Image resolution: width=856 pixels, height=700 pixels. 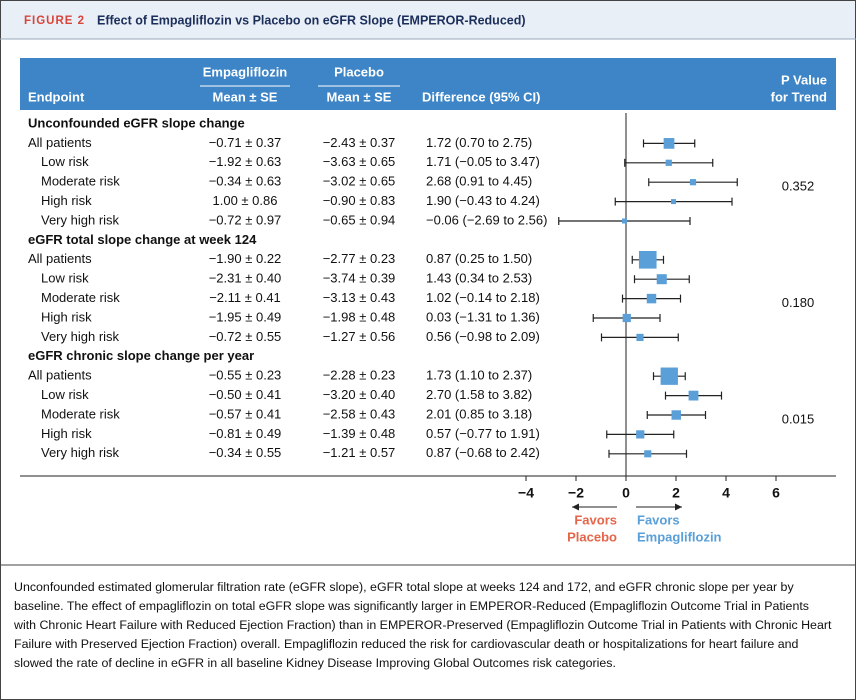 I want to click on header-p-value: P Value, so click(x=804, y=79).